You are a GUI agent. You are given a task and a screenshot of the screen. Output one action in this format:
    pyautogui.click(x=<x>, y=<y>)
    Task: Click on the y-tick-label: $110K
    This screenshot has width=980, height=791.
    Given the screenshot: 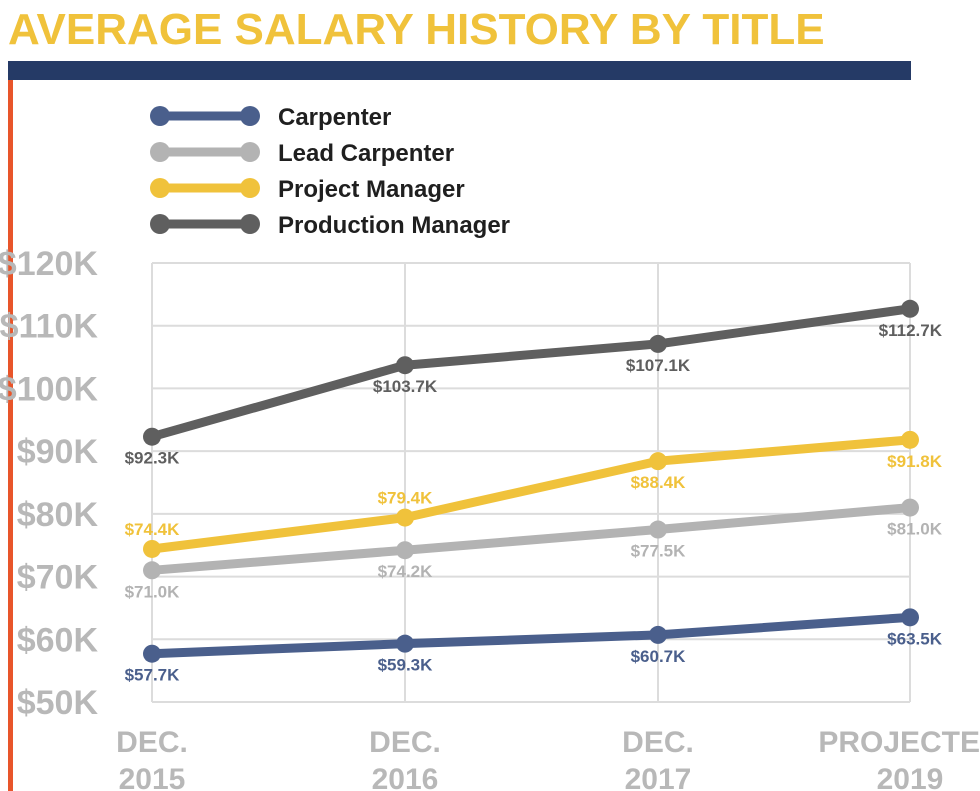 What is the action you would take?
    pyautogui.click(x=49, y=327)
    